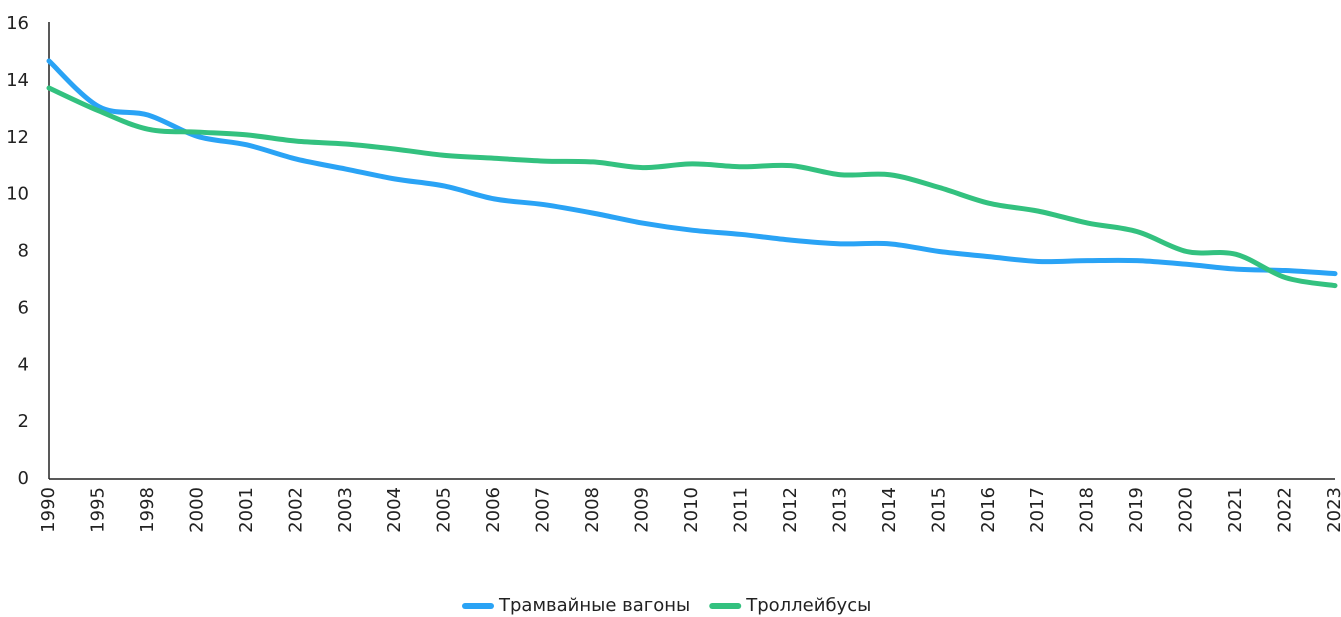 This screenshot has width=1341, height=617. I want to click on legend-label: Трамвайные вагоны, so click(594, 605).